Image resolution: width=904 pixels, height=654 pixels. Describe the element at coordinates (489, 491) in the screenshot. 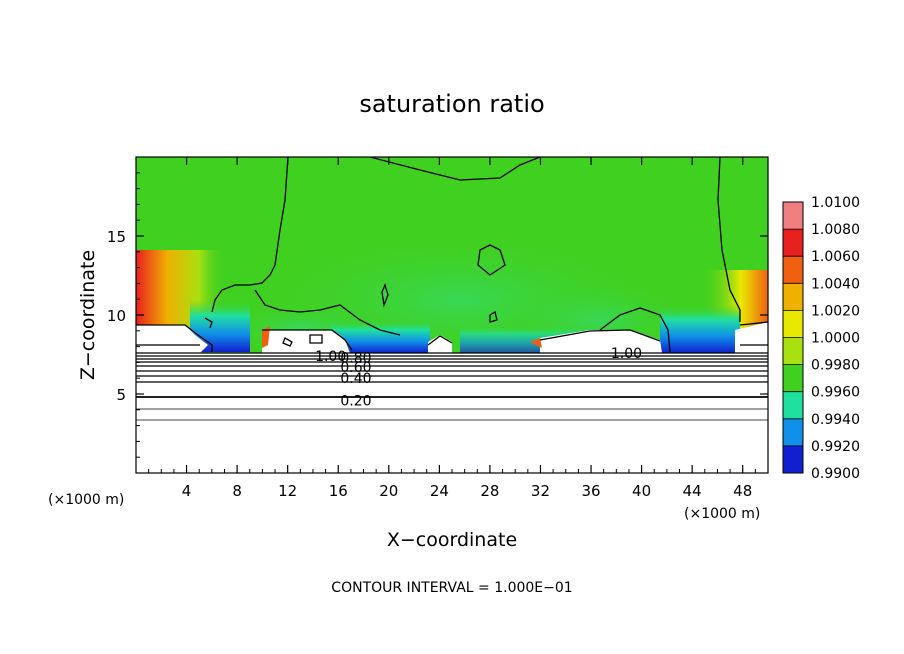

I see `x-tick-label: 28` at that location.